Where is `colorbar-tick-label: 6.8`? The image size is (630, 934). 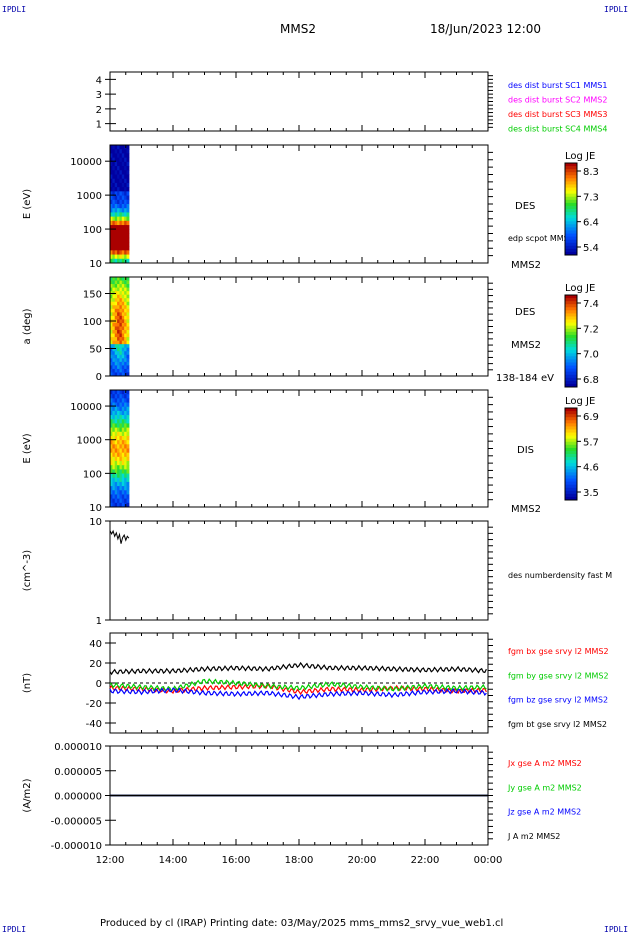
colorbar-tick-label: 6.8 is located at coordinates (591, 380).